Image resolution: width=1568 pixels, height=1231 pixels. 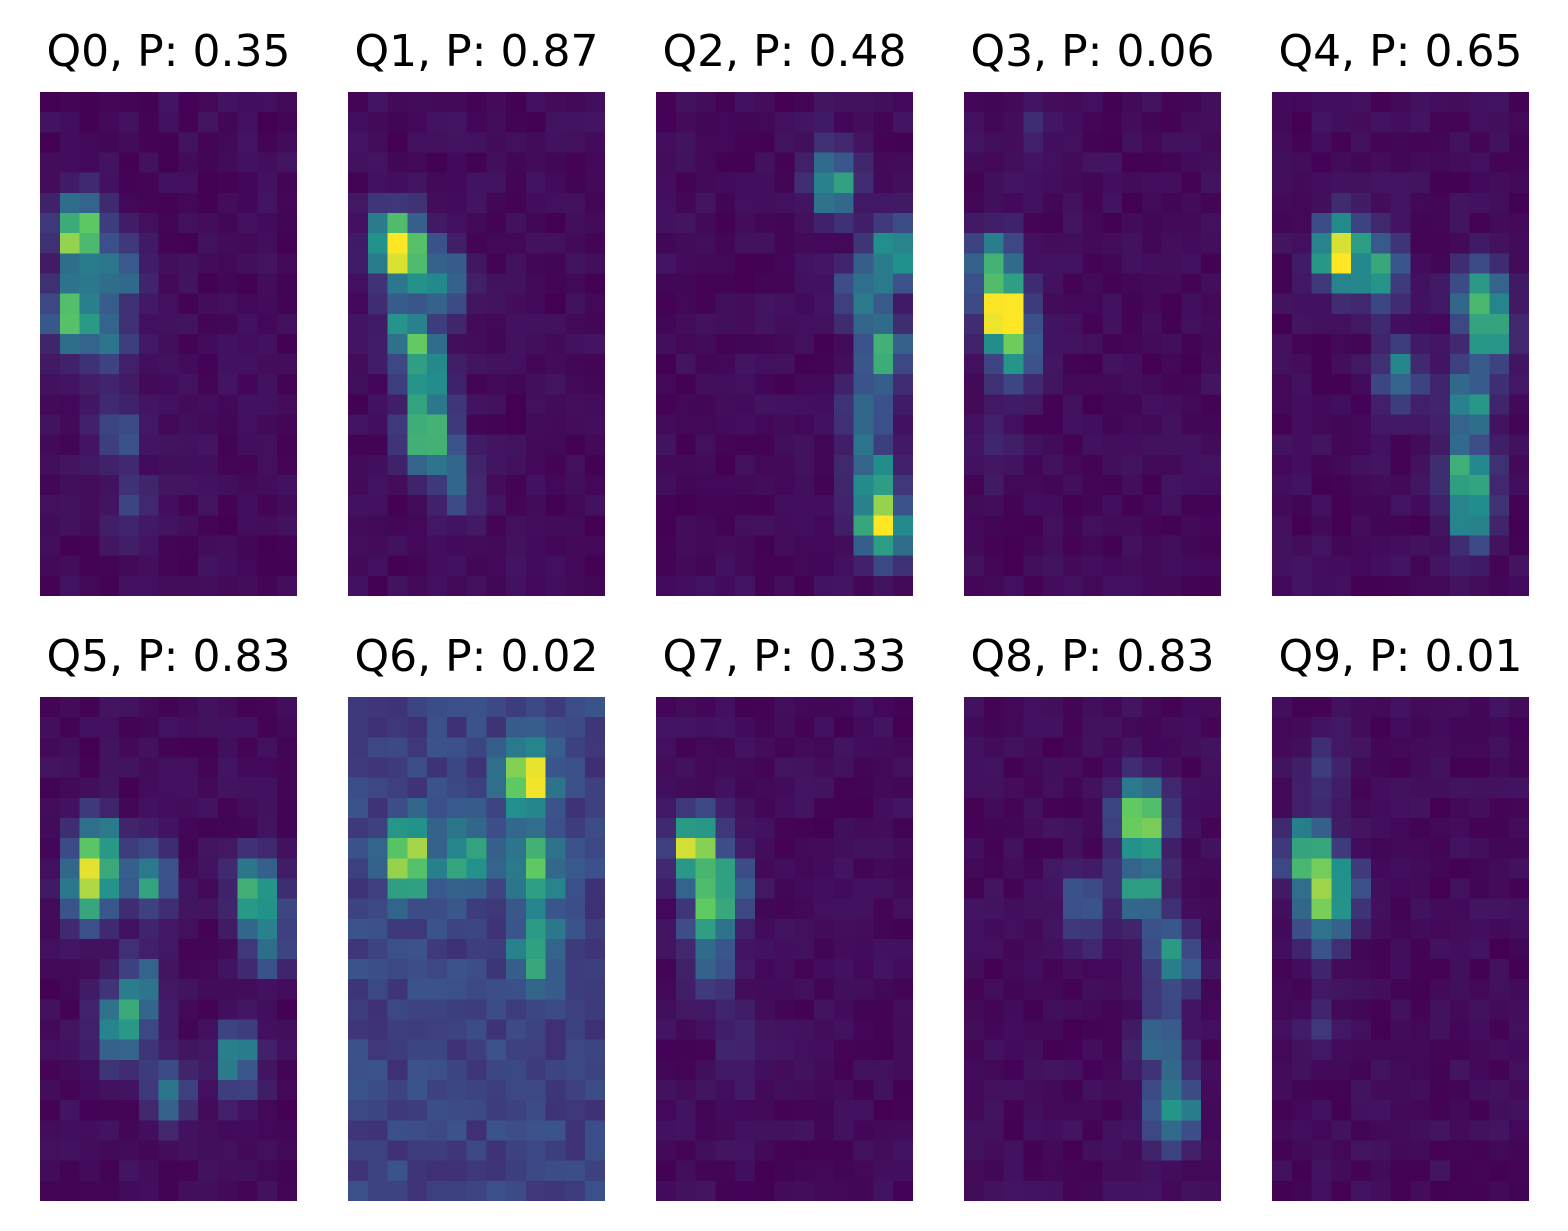 I want to click on heatmap, so click(x=1092, y=949).